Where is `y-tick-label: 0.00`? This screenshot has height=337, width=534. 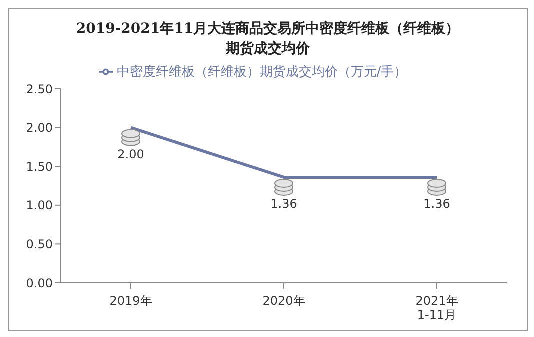 y-tick-label: 0.00 is located at coordinates (39, 283).